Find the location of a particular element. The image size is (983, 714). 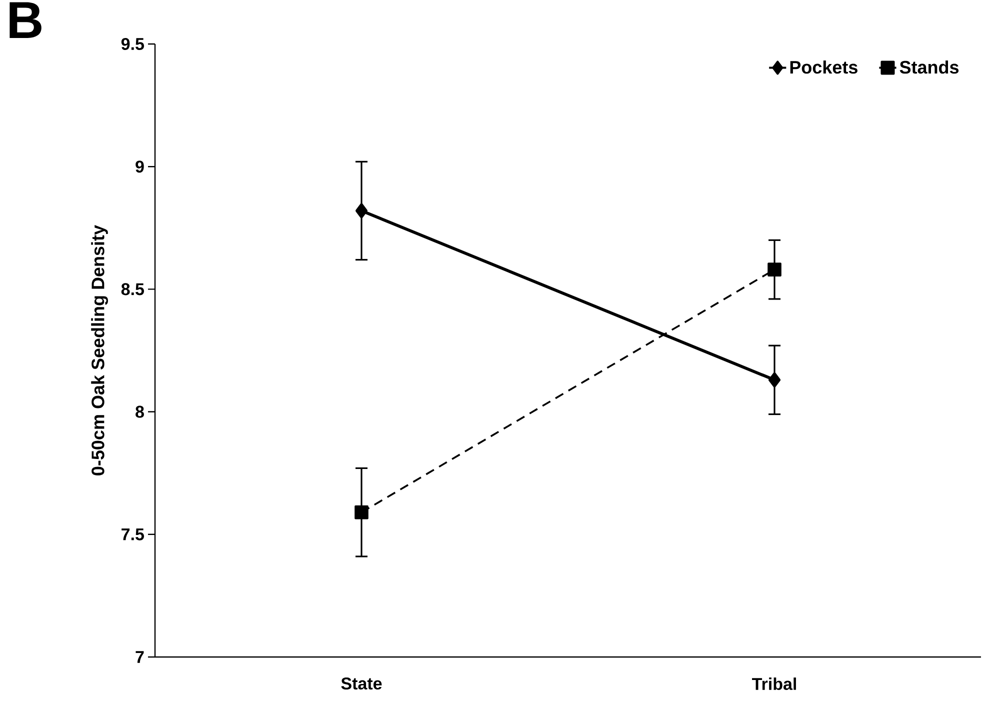

legend-label: Pockets is located at coordinates (824, 67).